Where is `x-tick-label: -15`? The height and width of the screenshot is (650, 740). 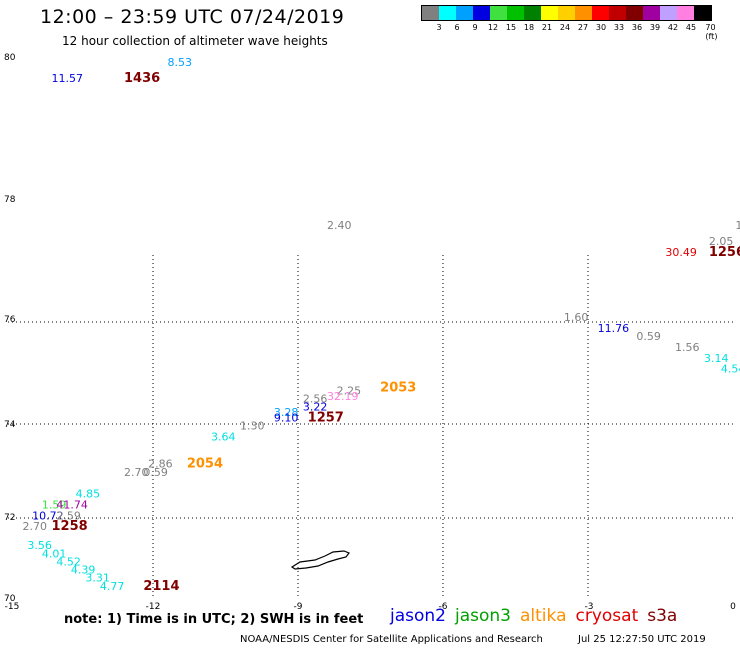 x-tick-label: -15 is located at coordinates (12, 607).